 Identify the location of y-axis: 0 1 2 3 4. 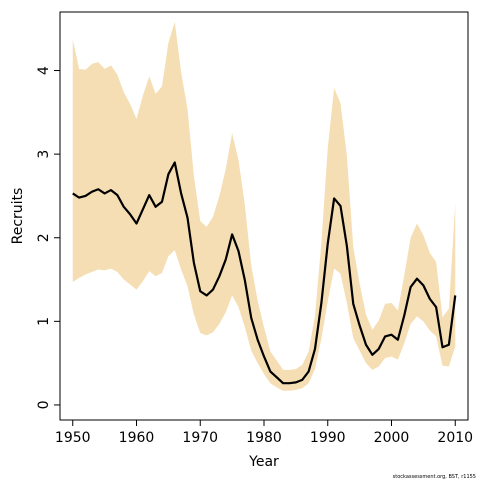
(48, 237).